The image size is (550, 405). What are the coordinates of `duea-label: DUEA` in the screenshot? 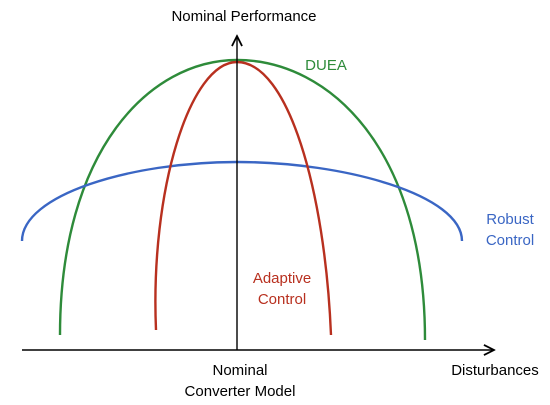 It's located at (326, 65).